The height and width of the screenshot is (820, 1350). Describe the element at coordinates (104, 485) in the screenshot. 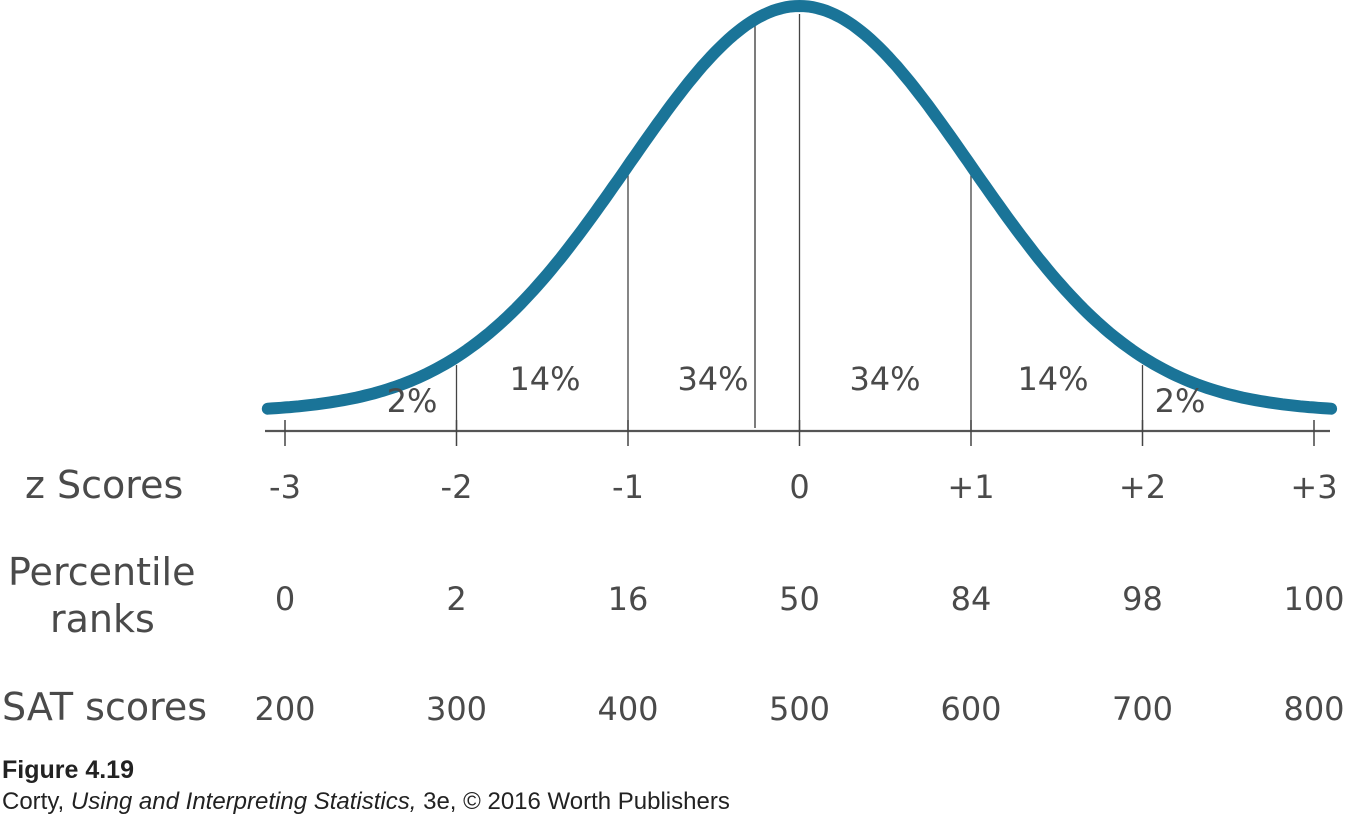

I see `row-label-z-scores: z Scores` at that location.